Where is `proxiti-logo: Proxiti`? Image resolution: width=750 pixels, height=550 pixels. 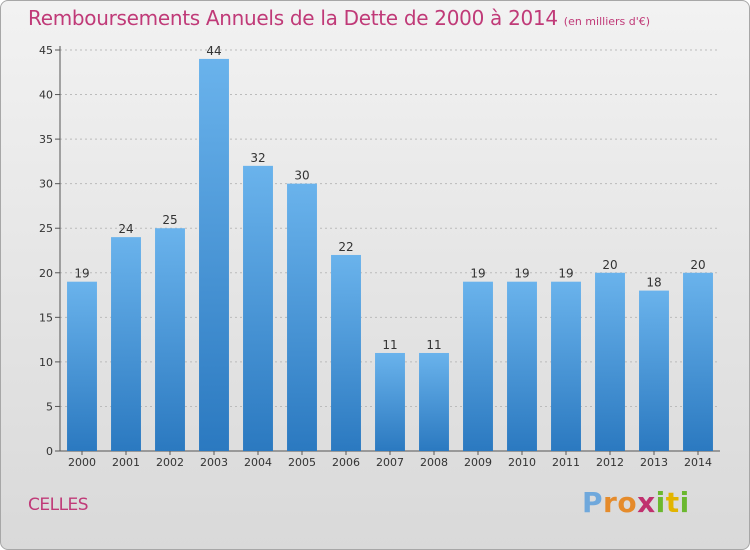 proxiti-logo: Proxiti is located at coordinates (636, 502).